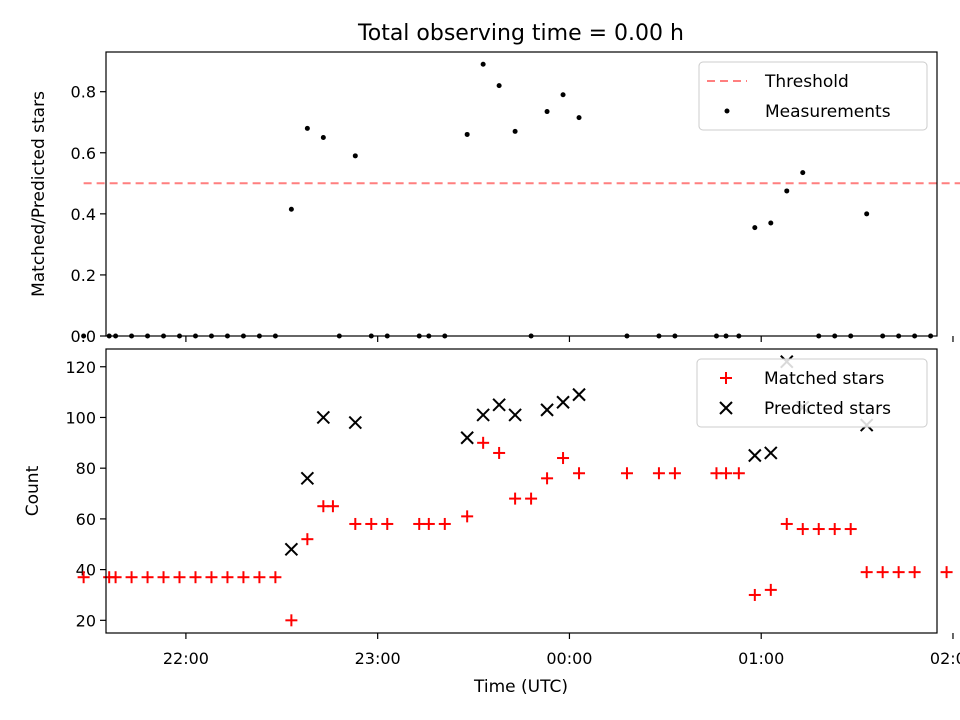  Describe the element at coordinates (86, 570) in the screenshot. I see `bottom-ytick-label: 40` at that location.